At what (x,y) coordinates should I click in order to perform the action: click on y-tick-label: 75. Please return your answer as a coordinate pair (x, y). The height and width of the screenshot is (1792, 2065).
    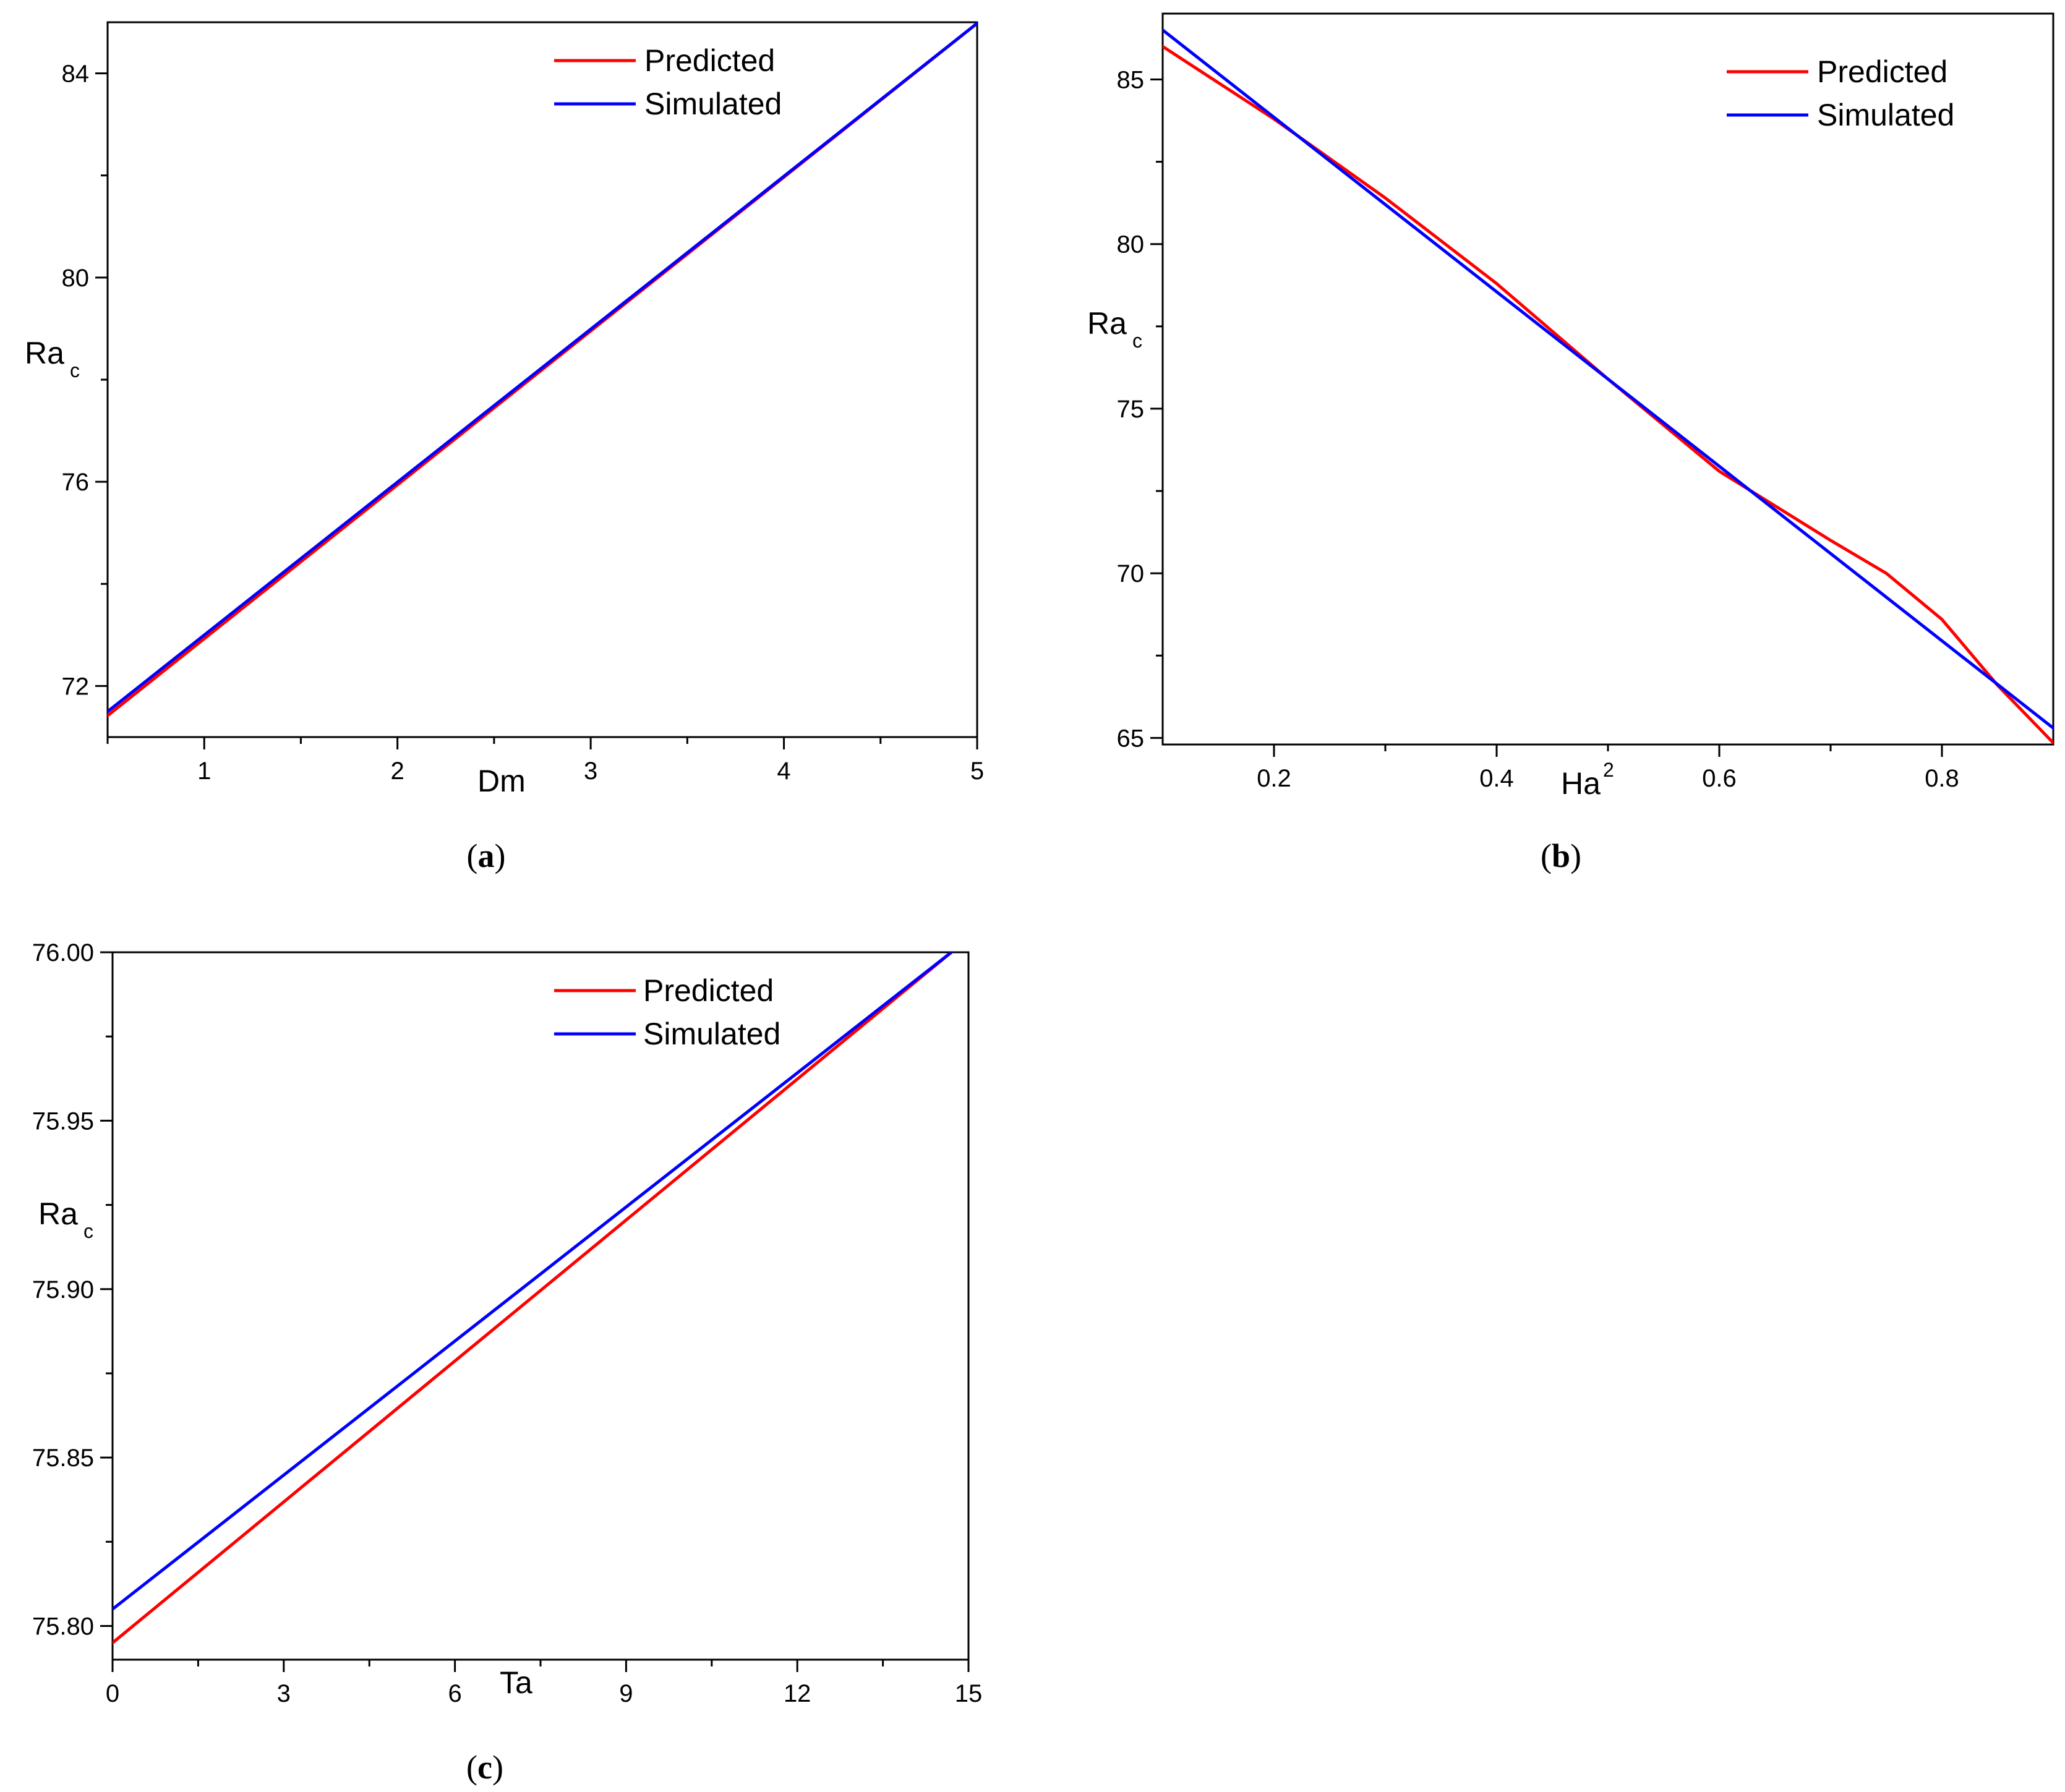
    Looking at the image, I should click on (1131, 409).